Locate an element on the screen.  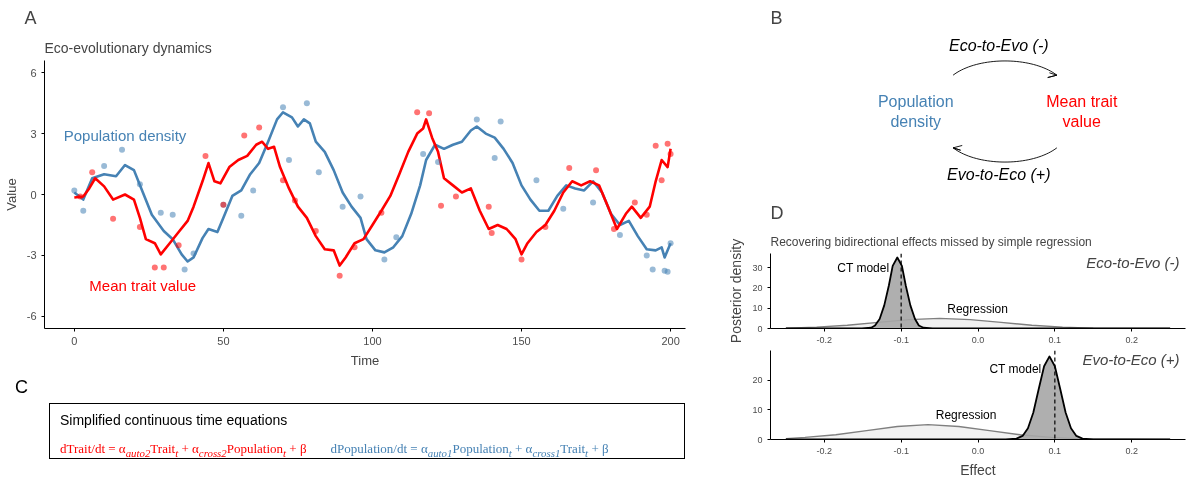
text: B is located at coordinates (776, 17).